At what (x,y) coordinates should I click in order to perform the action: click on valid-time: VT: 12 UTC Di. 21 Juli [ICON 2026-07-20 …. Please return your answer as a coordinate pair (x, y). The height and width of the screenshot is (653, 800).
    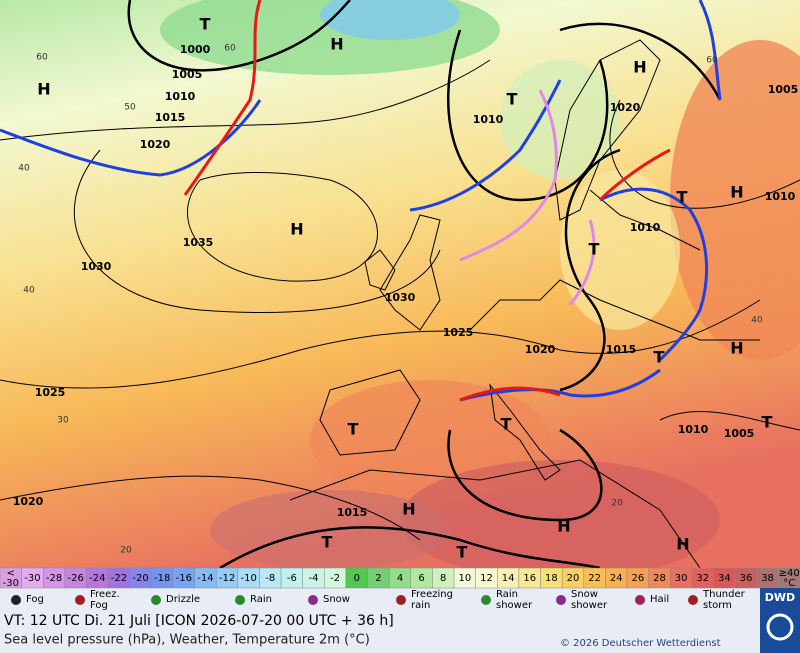
    Looking at the image, I should click on (199, 621).